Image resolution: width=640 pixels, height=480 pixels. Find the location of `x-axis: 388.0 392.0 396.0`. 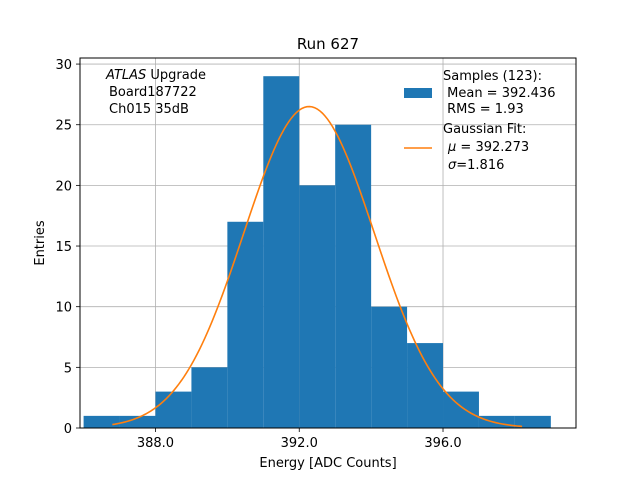

x-axis: 388.0 392.0 396.0 is located at coordinates (299, 439).